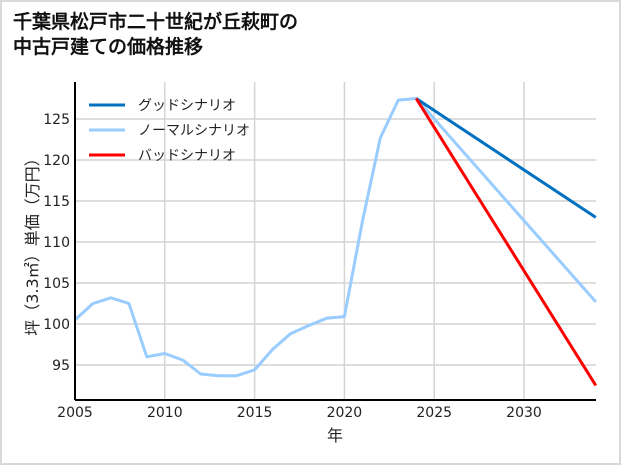 This screenshot has height=465, width=621. Describe the element at coordinates (32, 242) in the screenshot. I see `y-axis-label: 坪（3.3㎡）単価（万円）` at that location.